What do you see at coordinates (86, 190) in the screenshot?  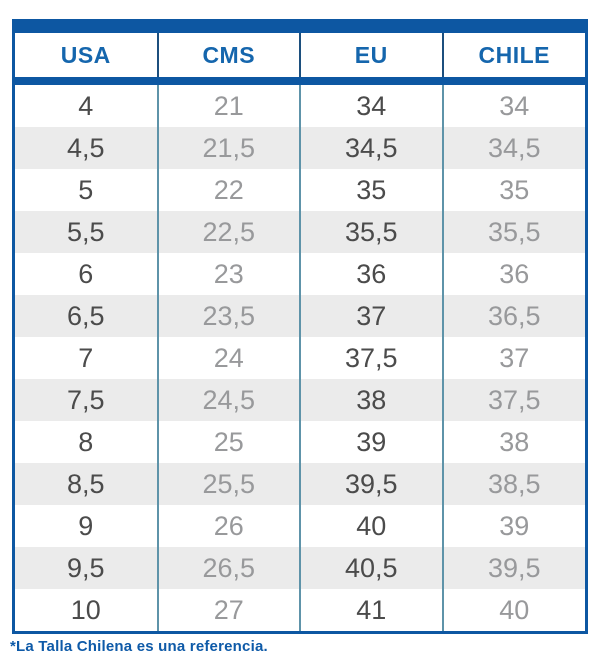 I see `size-cell-usa: 5` at bounding box center [86, 190].